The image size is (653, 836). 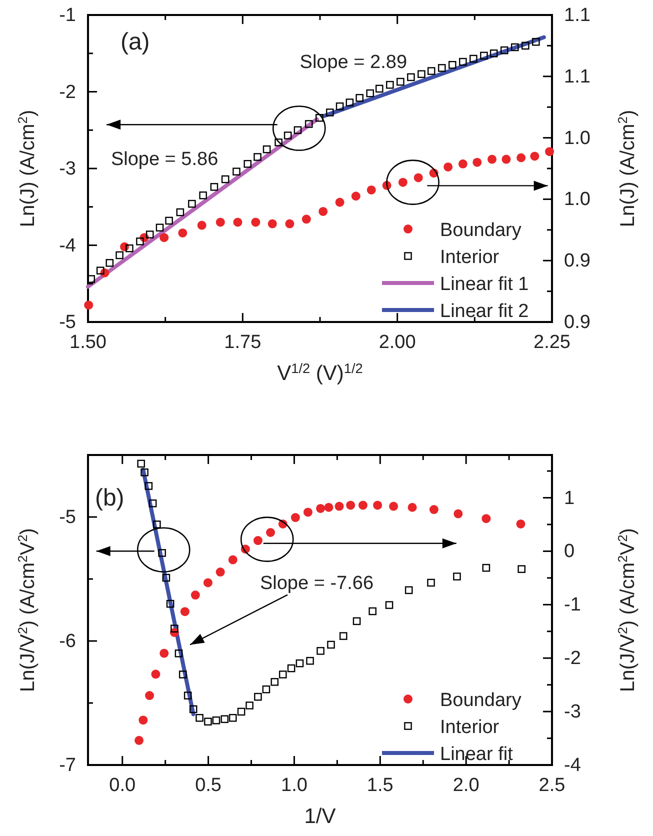 What do you see at coordinates (67, 92) in the screenshot?
I see `y-tick-label: -2` at bounding box center [67, 92].